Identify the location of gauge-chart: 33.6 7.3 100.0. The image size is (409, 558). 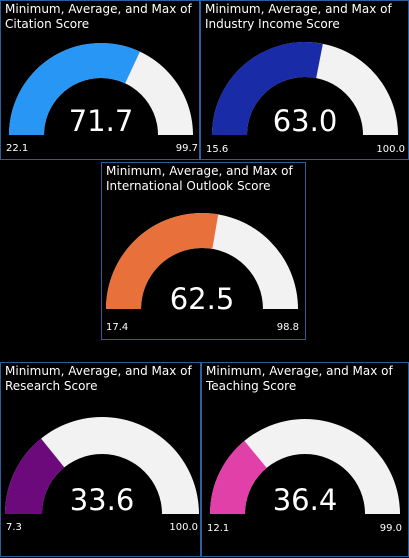
(102, 475).